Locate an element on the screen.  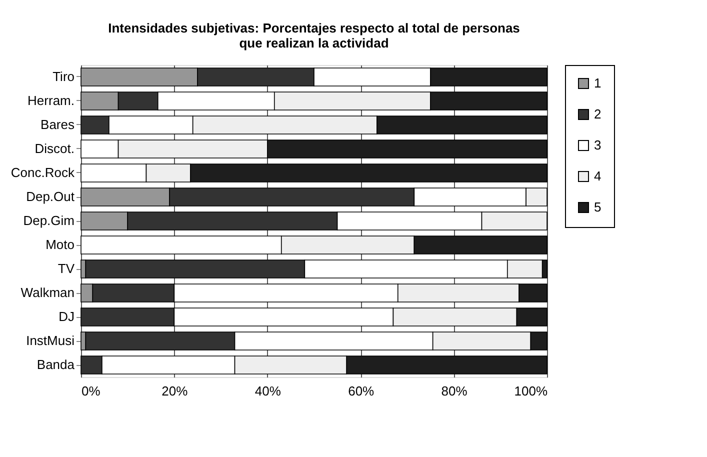
x-tick-label: 20% is located at coordinates (175, 391).